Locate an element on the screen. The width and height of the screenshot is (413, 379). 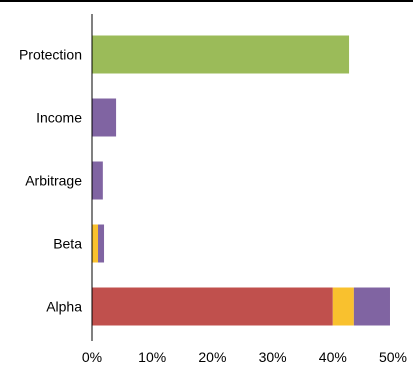
category-label-protection: Protection is located at coordinates (50, 55).